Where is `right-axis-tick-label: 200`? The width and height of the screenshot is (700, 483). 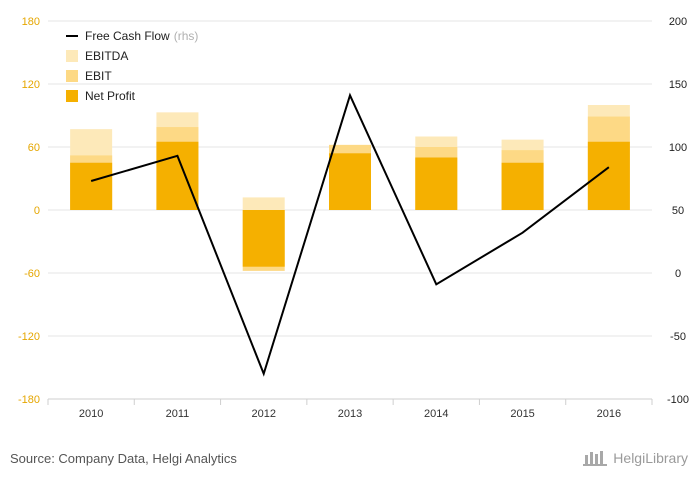
right-axis-tick-label: 200 is located at coordinates (678, 22).